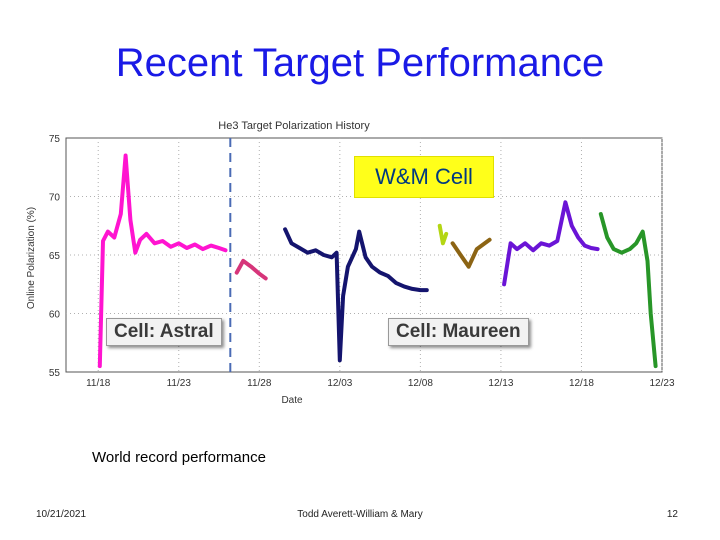  What do you see at coordinates (292, 400) in the screenshot?
I see `x-axis-label: Date` at bounding box center [292, 400].